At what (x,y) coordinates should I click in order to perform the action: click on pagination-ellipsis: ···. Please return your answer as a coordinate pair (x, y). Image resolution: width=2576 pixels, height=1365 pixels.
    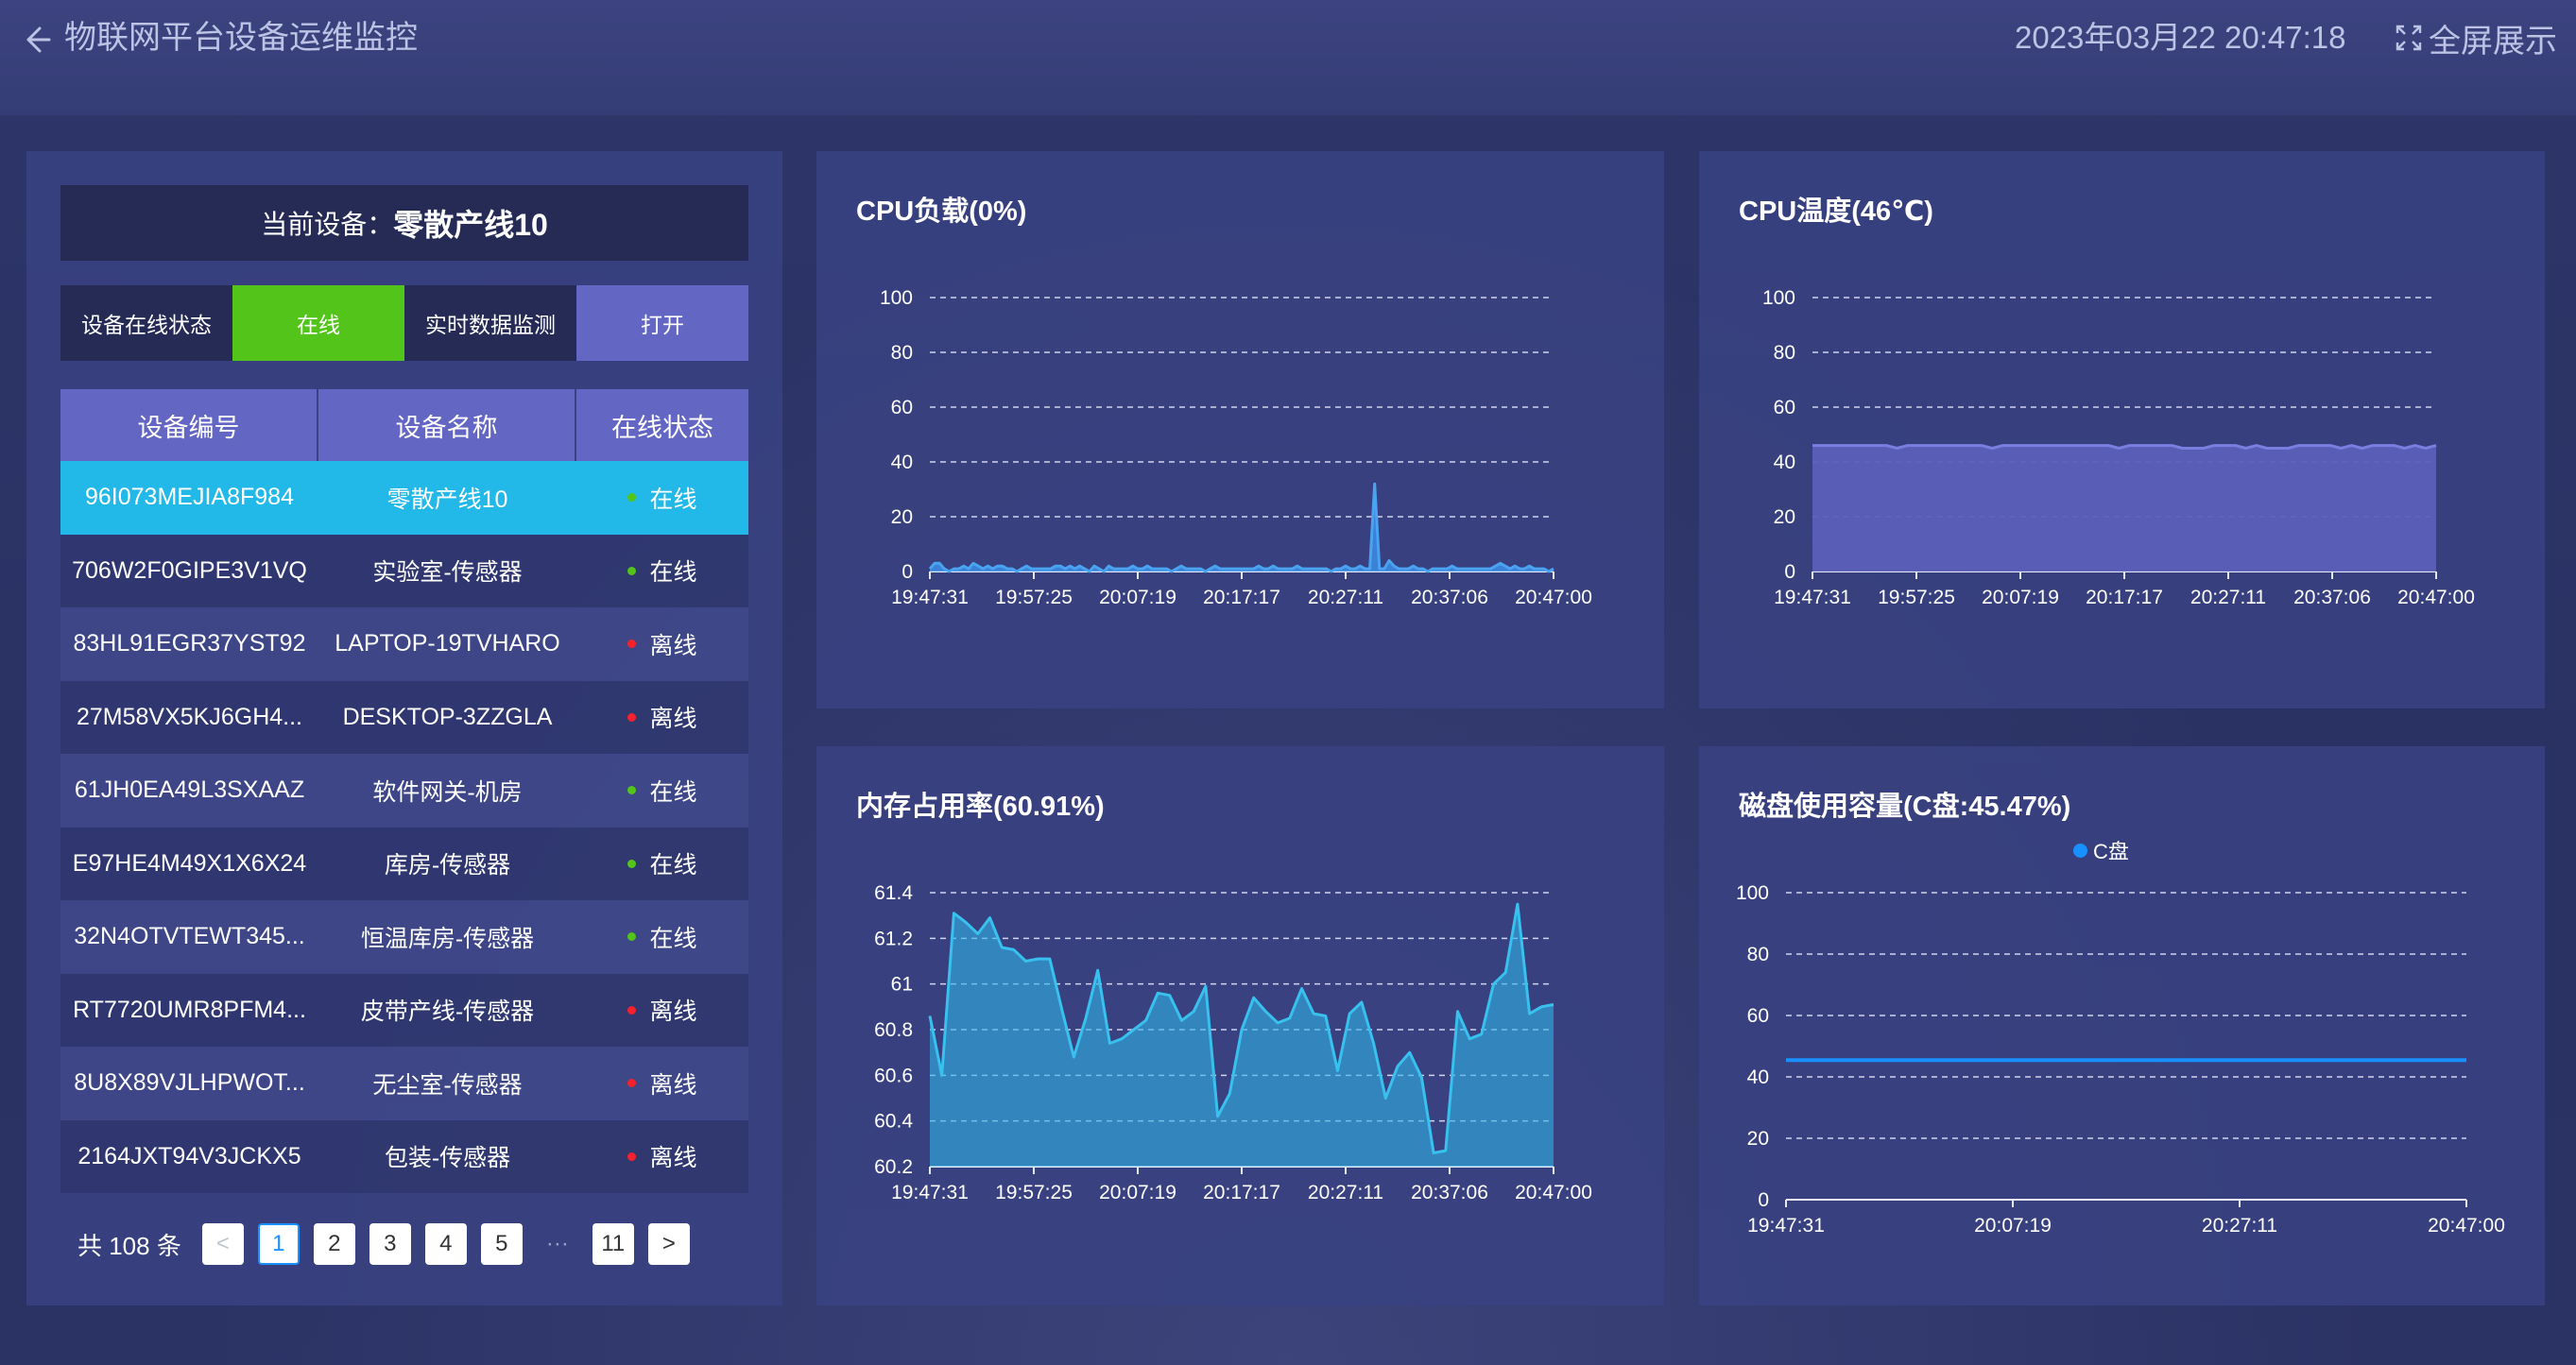
    Looking at the image, I should click on (557, 1243).